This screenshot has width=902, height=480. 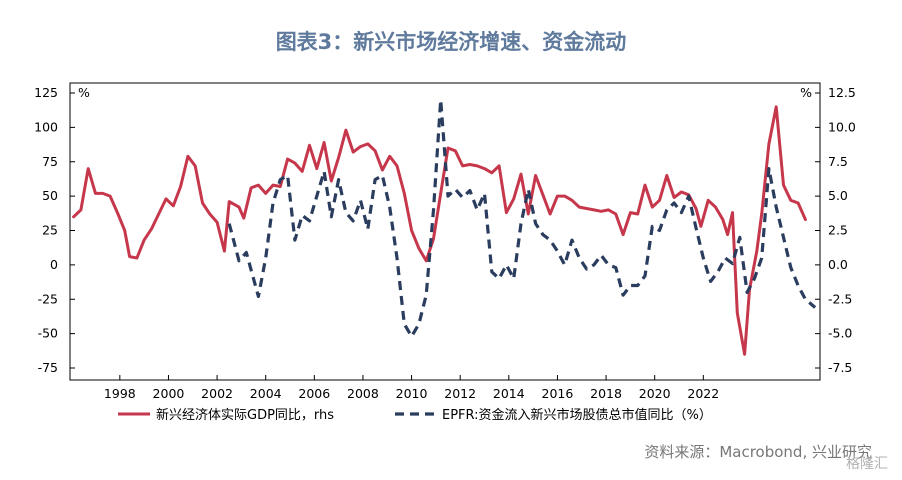 What do you see at coordinates (838, 195) in the screenshot?
I see `right-tick-label: 5.0` at bounding box center [838, 195].